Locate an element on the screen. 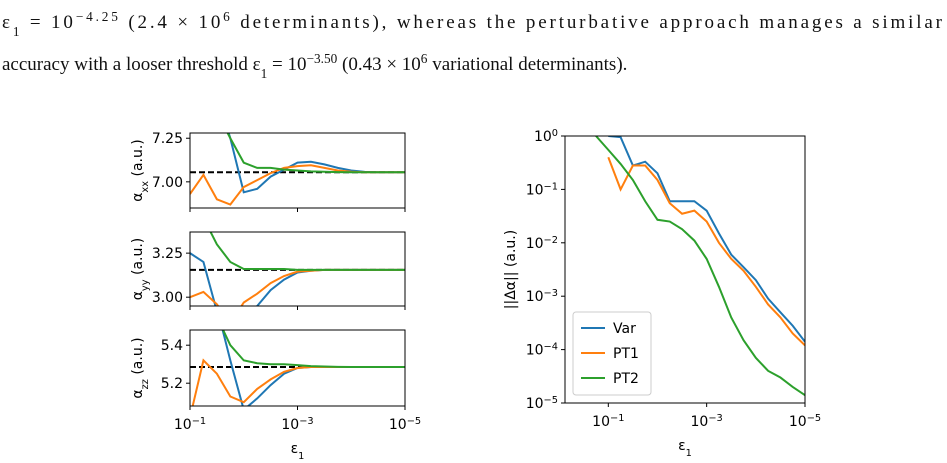 The image size is (947, 463). y-tick-label: 7.00 is located at coordinates (167, 183).